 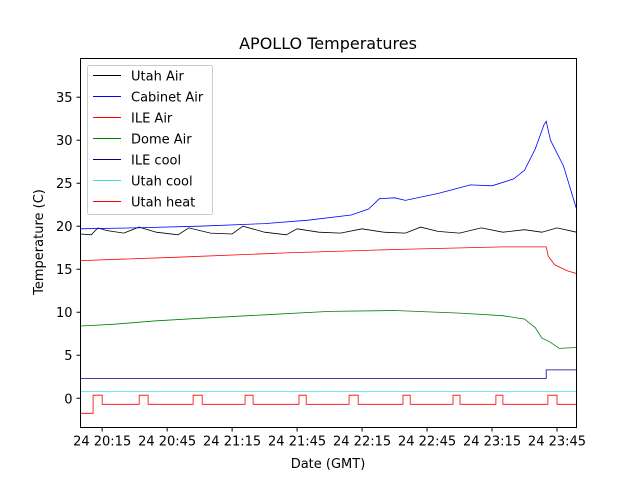 What do you see at coordinates (64, 313) in the screenshot?
I see `y-tick-label: 10` at bounding box center [64, 313].